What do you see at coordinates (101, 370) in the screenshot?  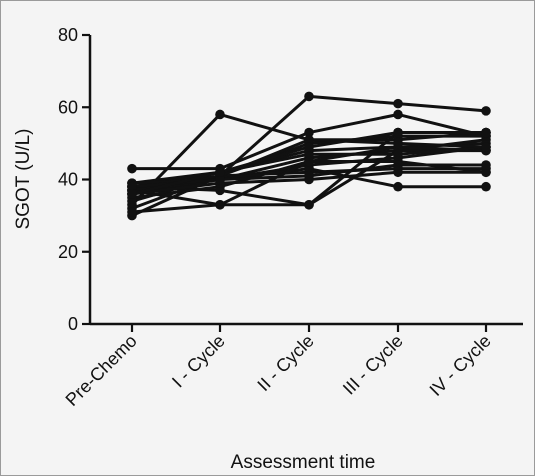 I see `x-tick-label: Pre-Chemo` at bounding box center [101, 370].